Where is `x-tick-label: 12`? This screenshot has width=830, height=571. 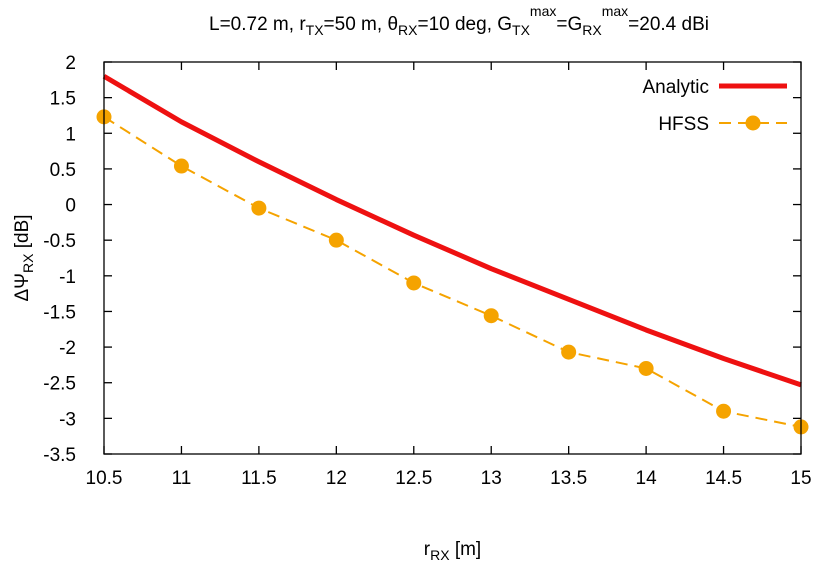 x-tick-label: 12 is located at coordinates (336, 478).